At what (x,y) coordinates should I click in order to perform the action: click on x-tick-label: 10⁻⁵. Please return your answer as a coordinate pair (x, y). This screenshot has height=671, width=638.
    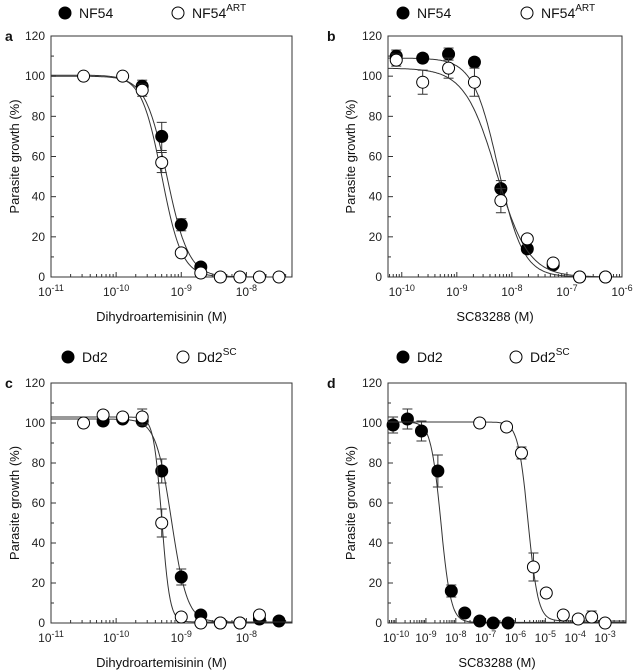
    Looking at the image, I should click on (545, 637).